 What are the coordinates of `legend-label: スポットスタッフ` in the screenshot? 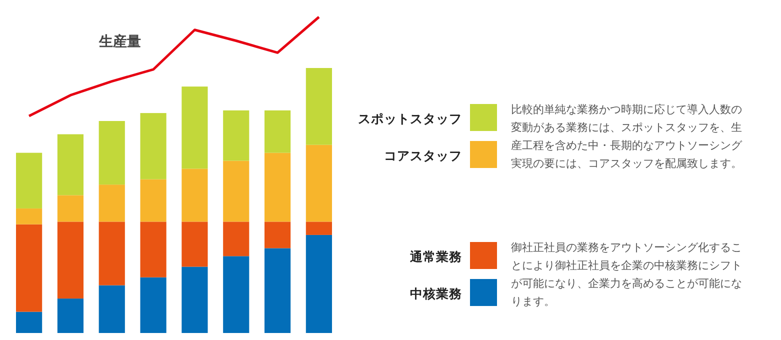 It's located at (410, 118).